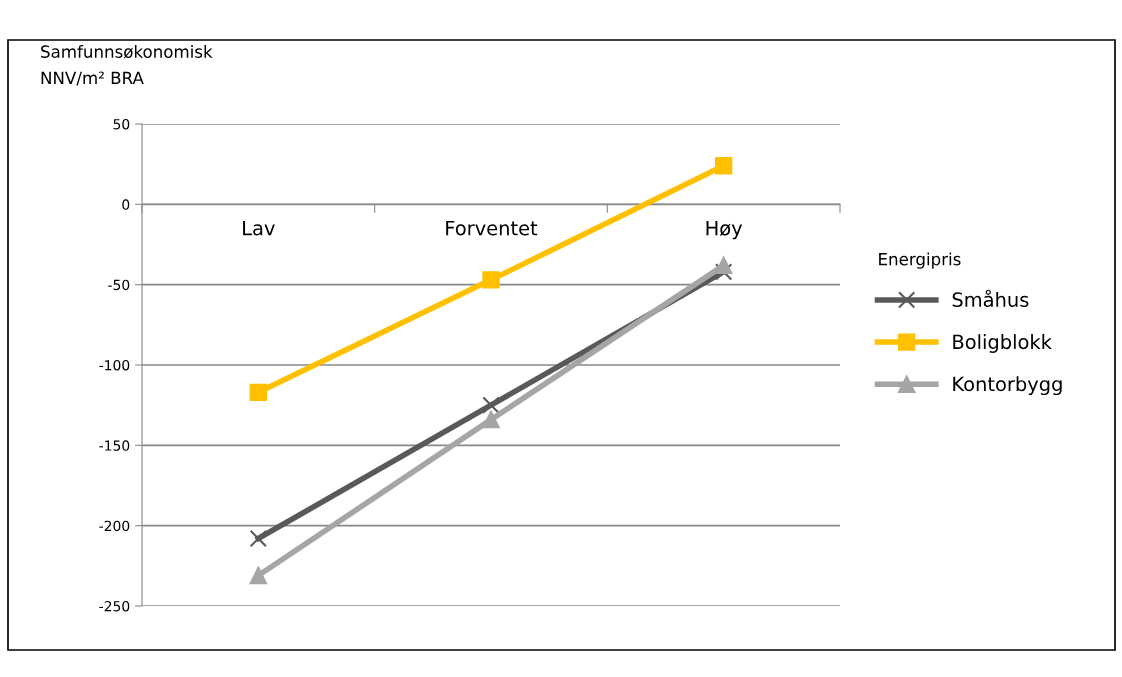  I want to click on x-tick-label: Lav, so click(259, 228).